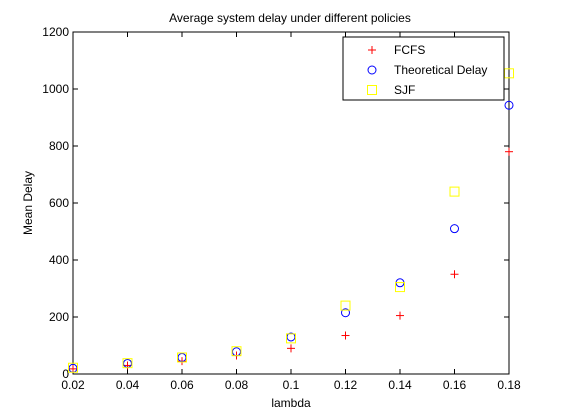 This screenshot has width=561, height=420. What do you see at coordinates (73, 385) in the screenshot?
I see `x-tick-label: 0.02` at bounding box center [73, 385].